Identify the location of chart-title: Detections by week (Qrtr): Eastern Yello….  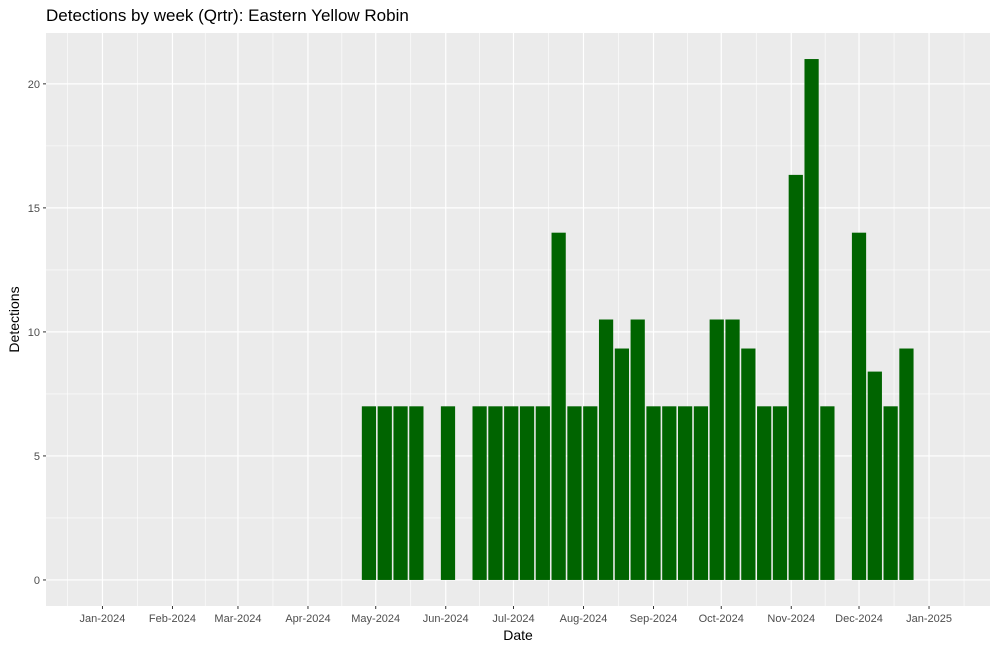
(227, 15).